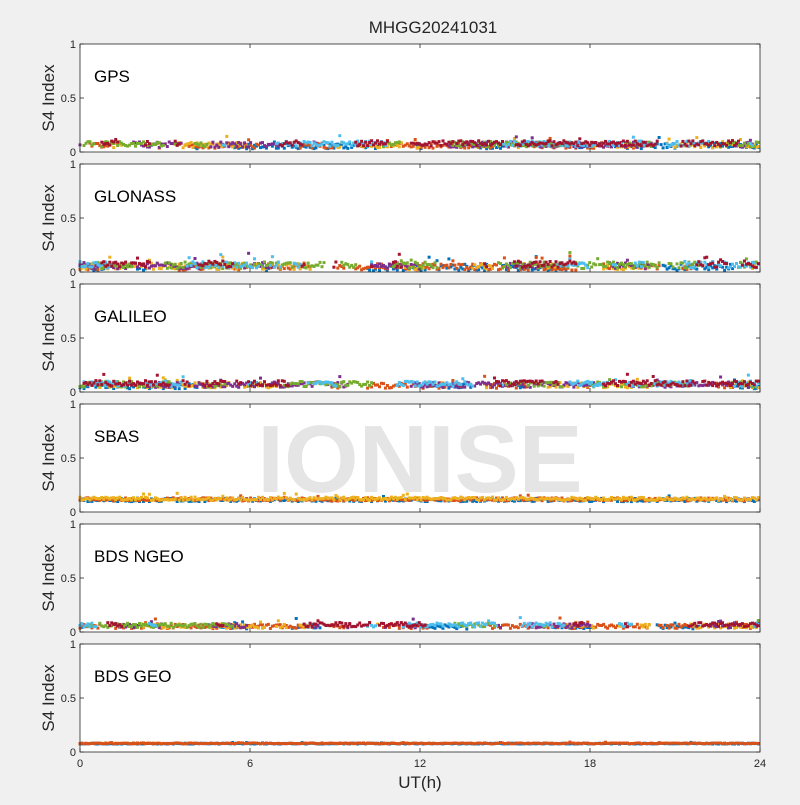  Describe the element at coordinates (130, 316) in the screenshot. I see `panel-label: GALILEO` at that location.